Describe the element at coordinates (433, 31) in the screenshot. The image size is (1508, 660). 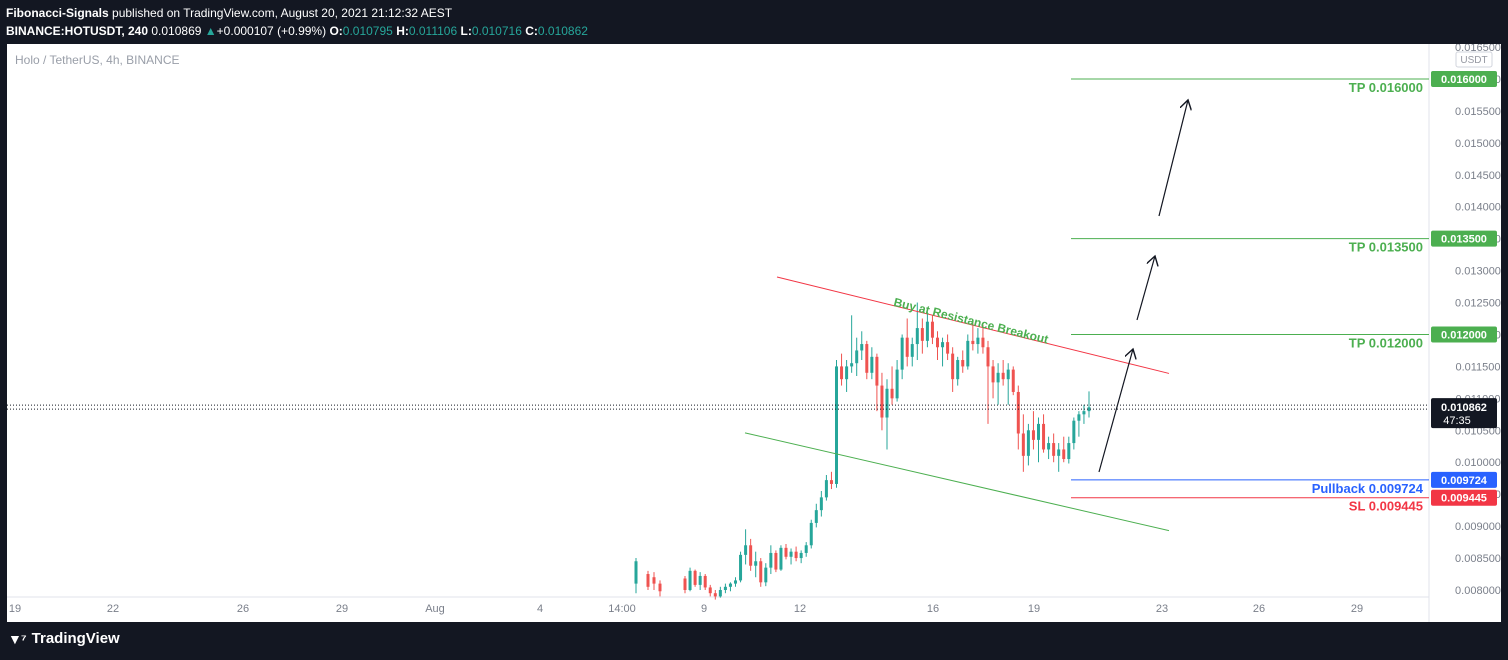
I see `high-value: 0.011106` at that location.